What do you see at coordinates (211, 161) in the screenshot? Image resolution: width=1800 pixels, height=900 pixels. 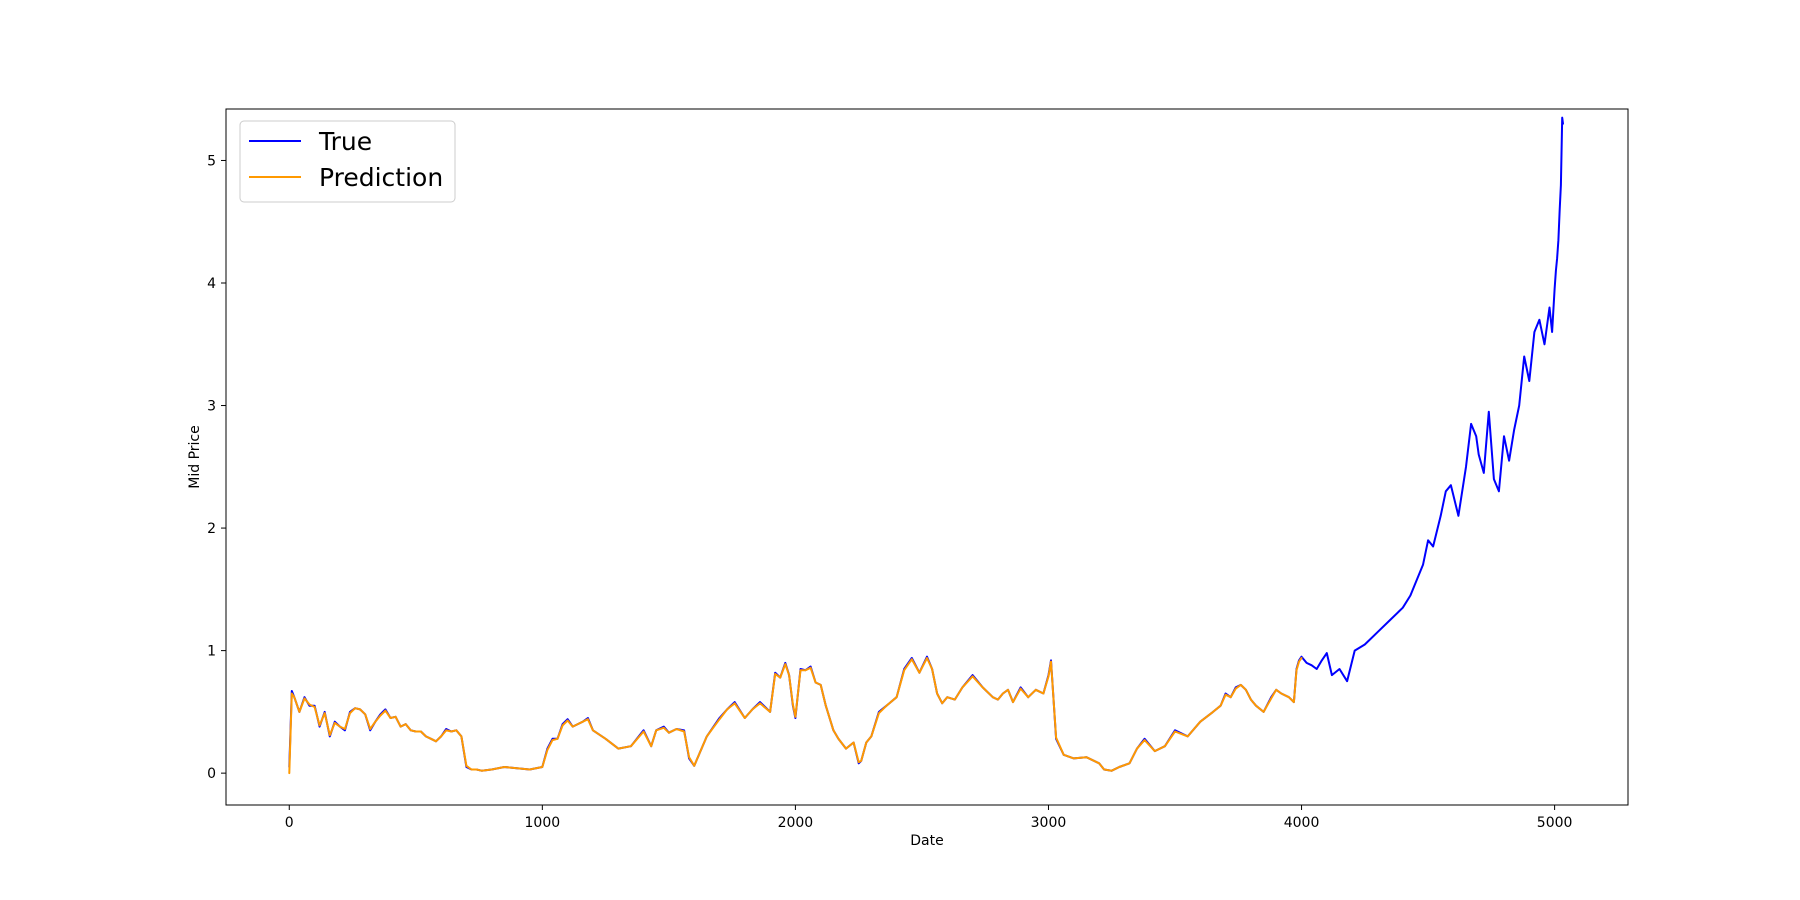 I see `y-tick-label: 5` at bounding box center [211, 161].